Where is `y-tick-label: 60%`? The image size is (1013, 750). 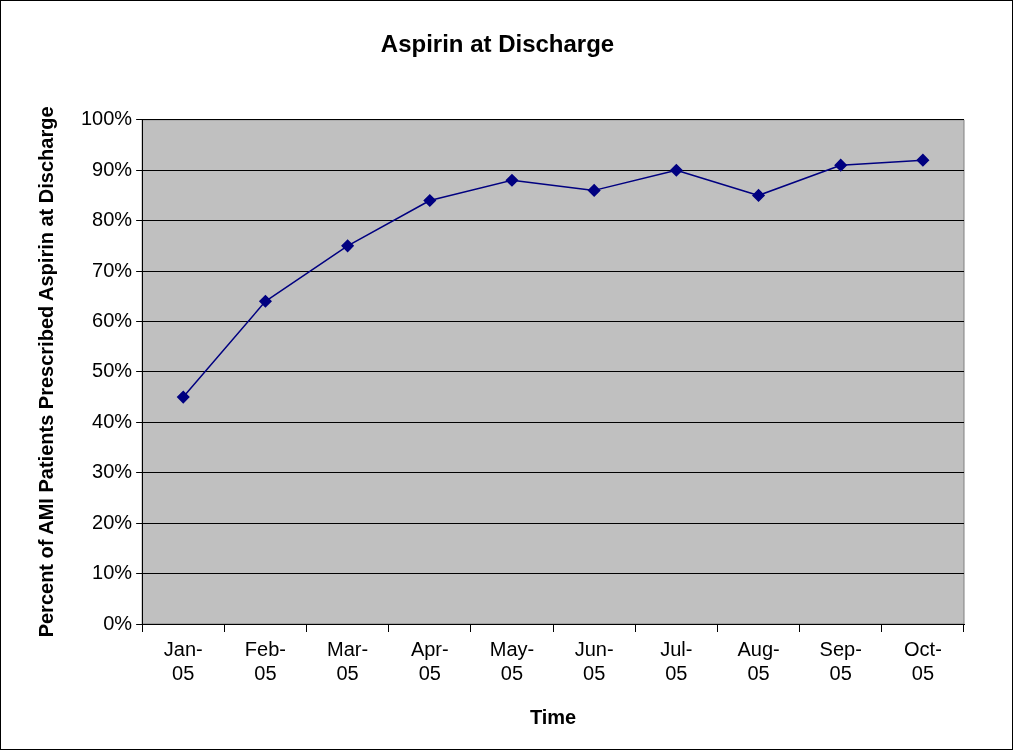 y-tick-label: 60% is located at coordinates (112, 320).